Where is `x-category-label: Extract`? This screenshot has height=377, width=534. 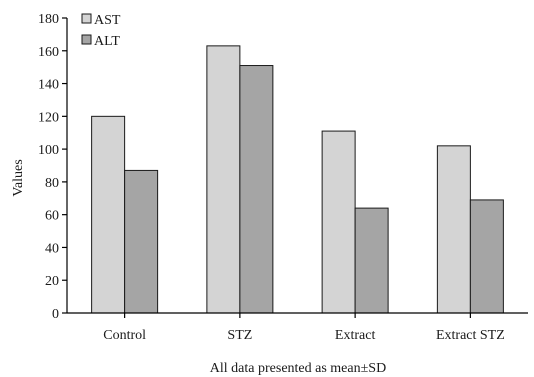 x-category-label: Extract is located at coordinates (355, 335).